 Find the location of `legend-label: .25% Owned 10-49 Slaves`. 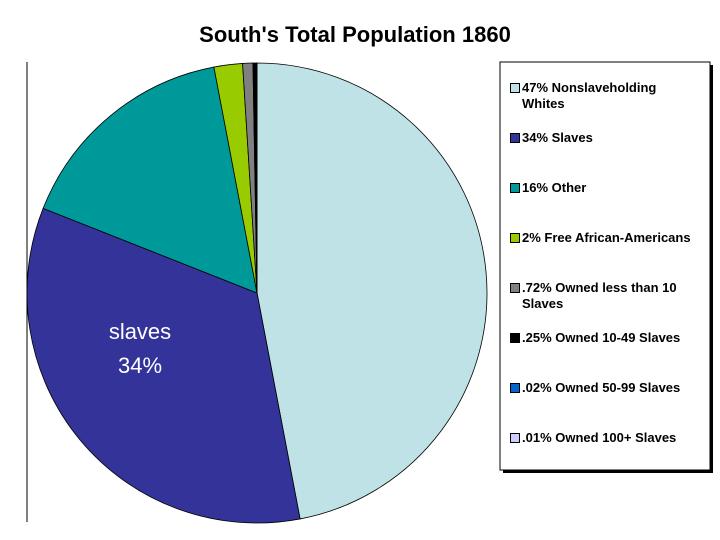

legend-label: .25% Owned 10-49 Slaves is located at coordinates (601, 337).